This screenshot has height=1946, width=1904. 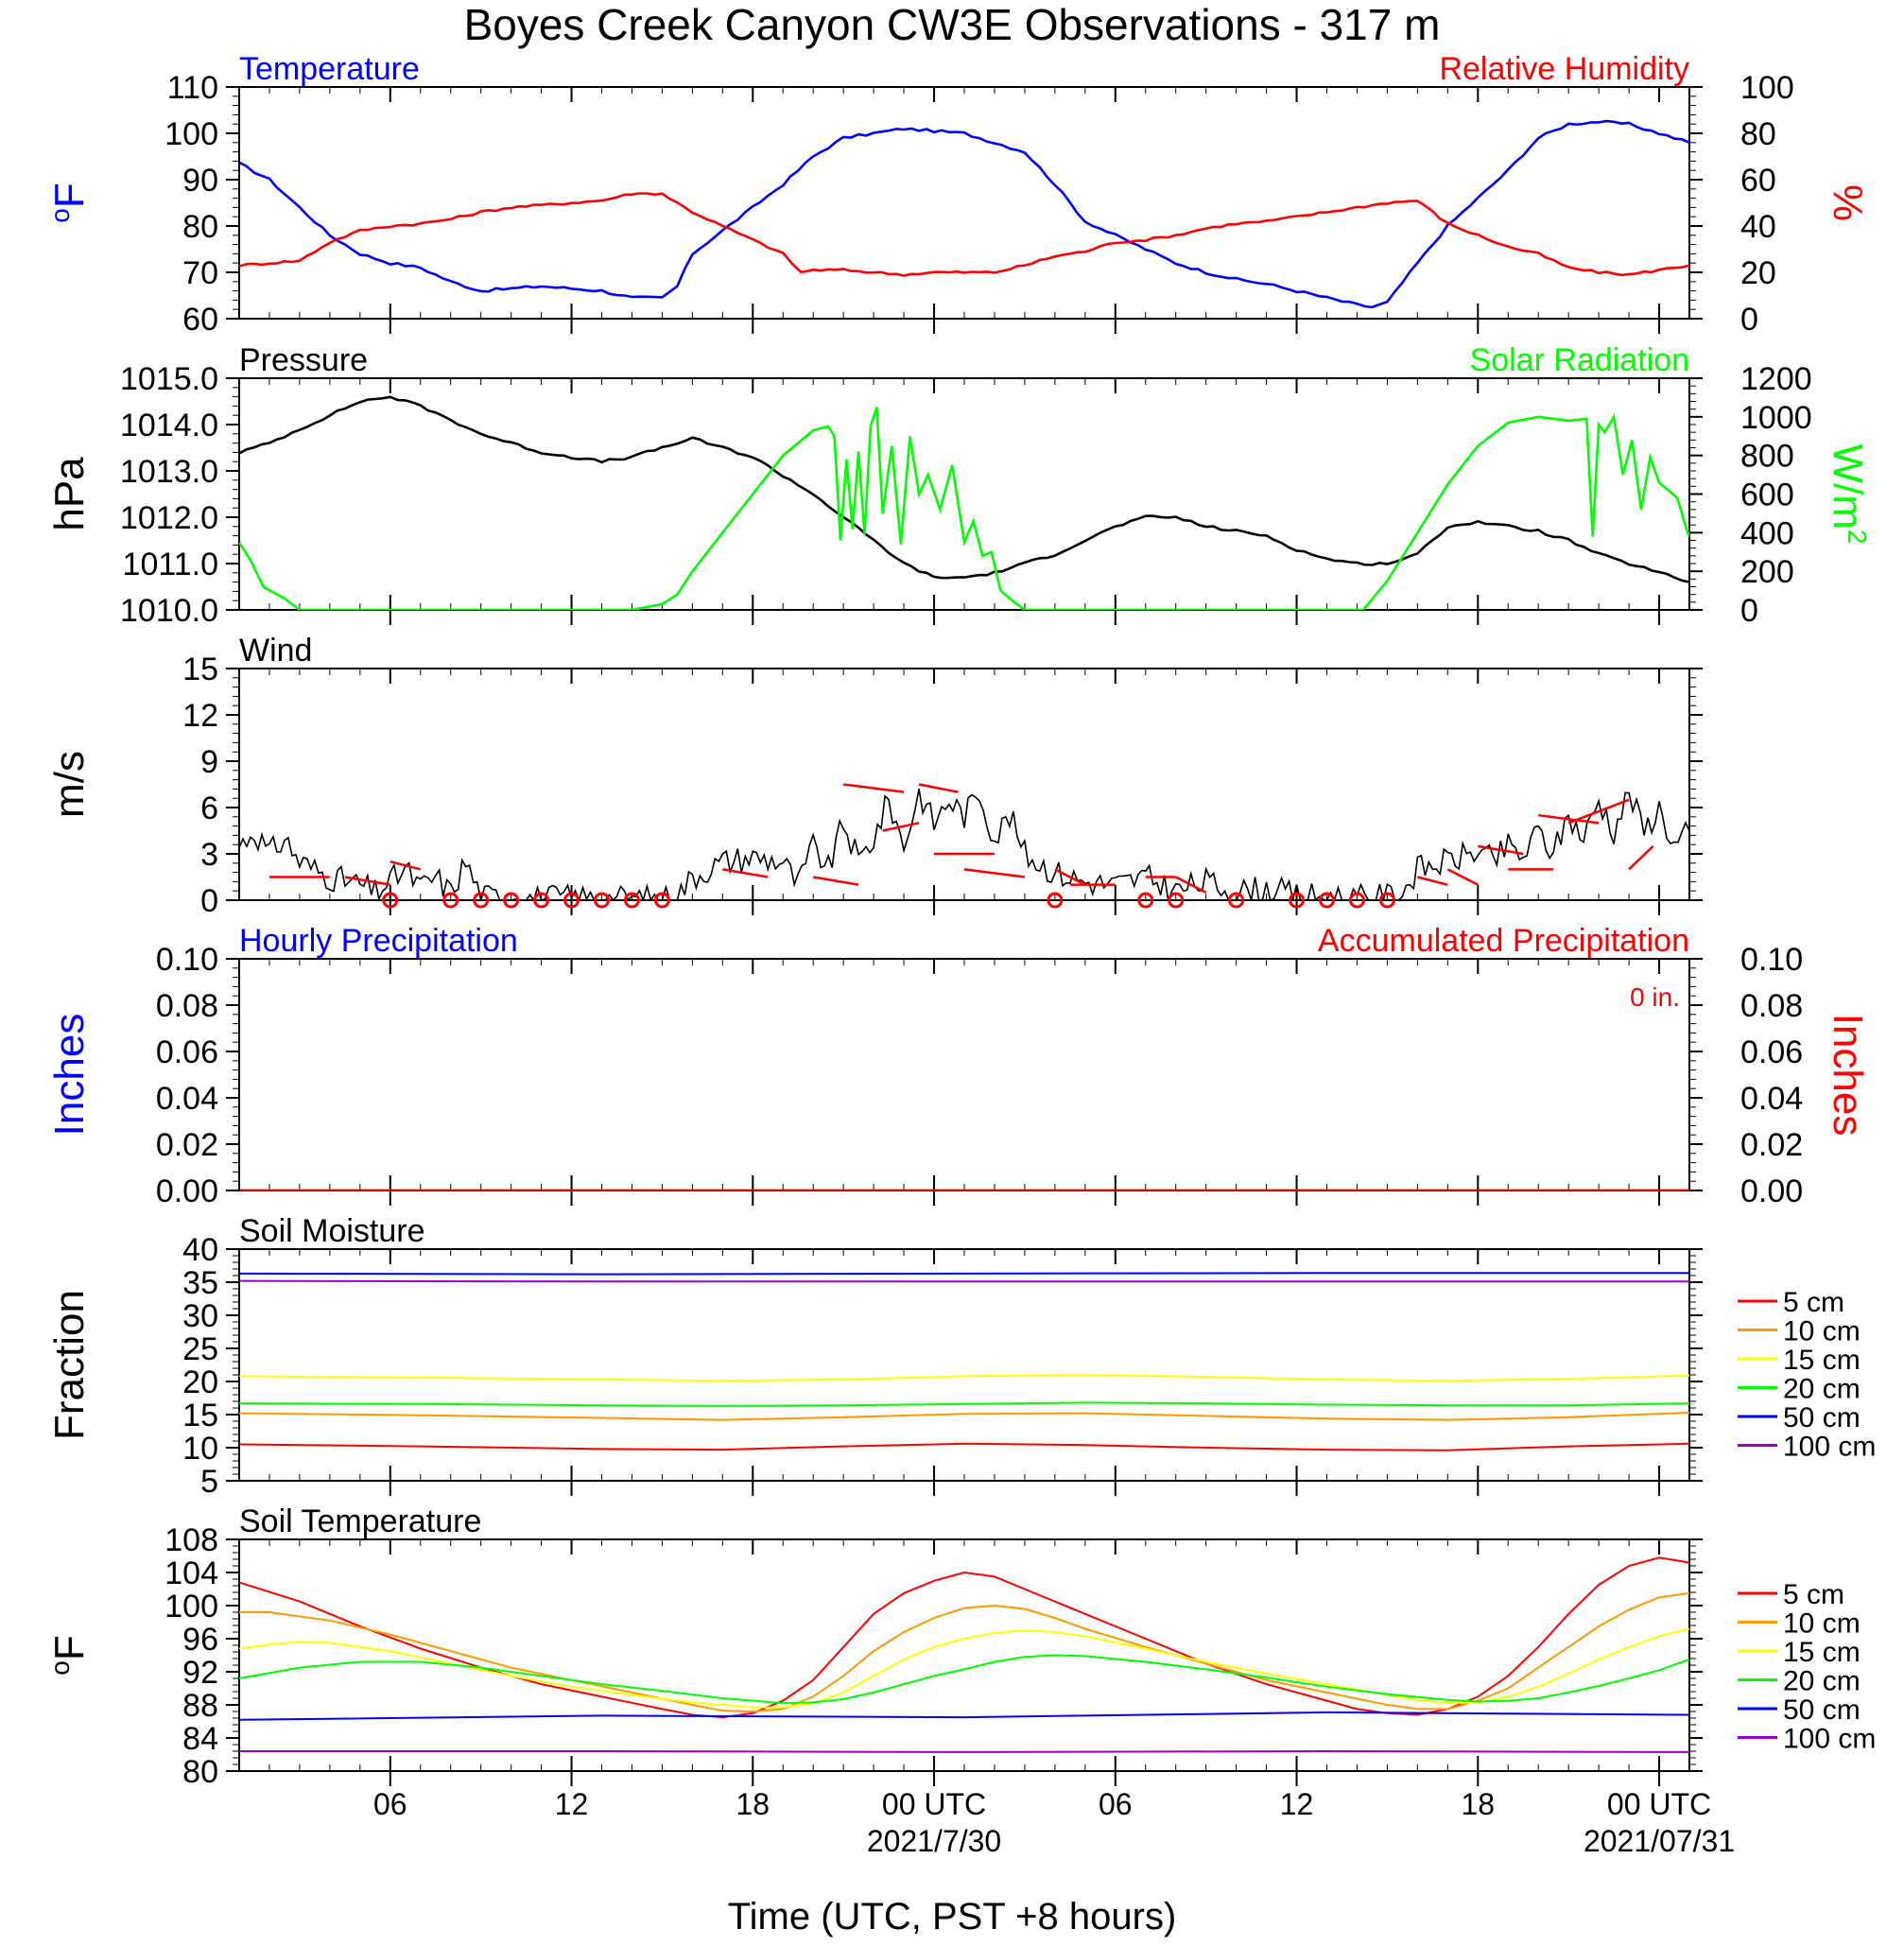 What do you see at coordinates (1771, 1052) in the screenshot?
I see `y-right-tick-label: 0.06` at bounding box center [1771, 1052].